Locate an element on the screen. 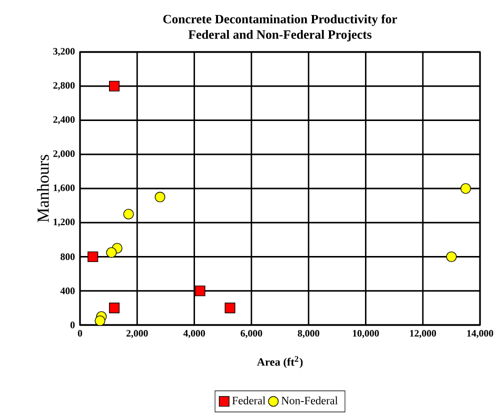 This screenshot has width=498, height=419. x-tick-label: 10,000 is located at coordinates (365, 334).